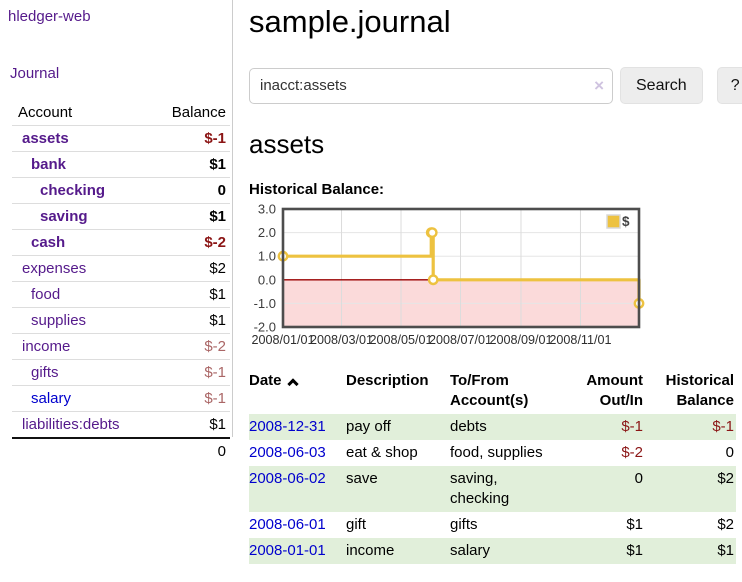  What do you see at coordinates (121, 268) in the screenshot?
I see `account-row: expenses $2` at bounding box center [121, 268].